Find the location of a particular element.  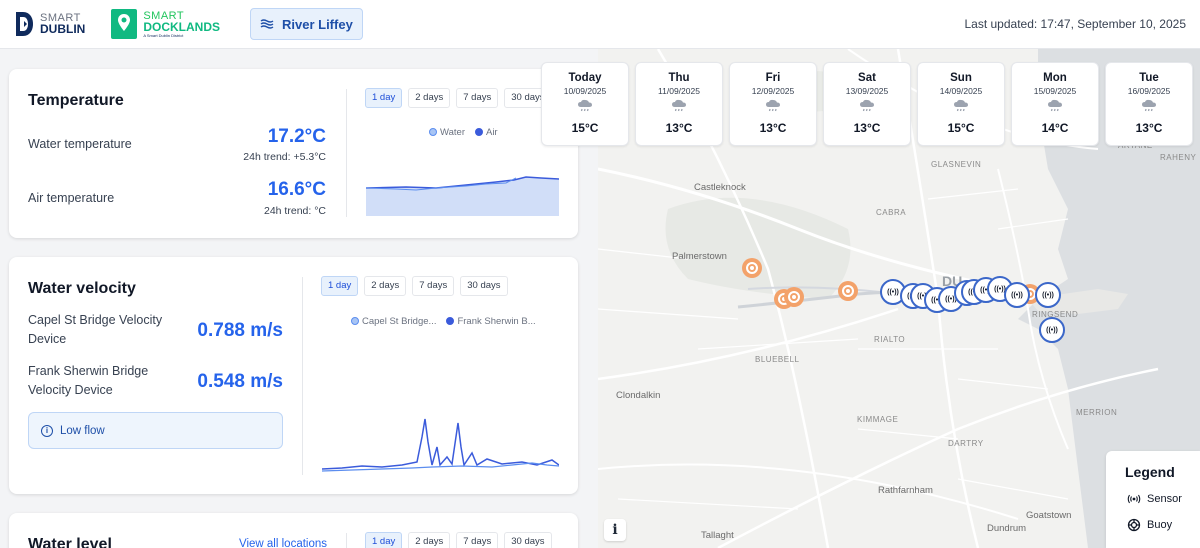

forecast-date: 11/09/2025 is located at coordinates (679, 91).